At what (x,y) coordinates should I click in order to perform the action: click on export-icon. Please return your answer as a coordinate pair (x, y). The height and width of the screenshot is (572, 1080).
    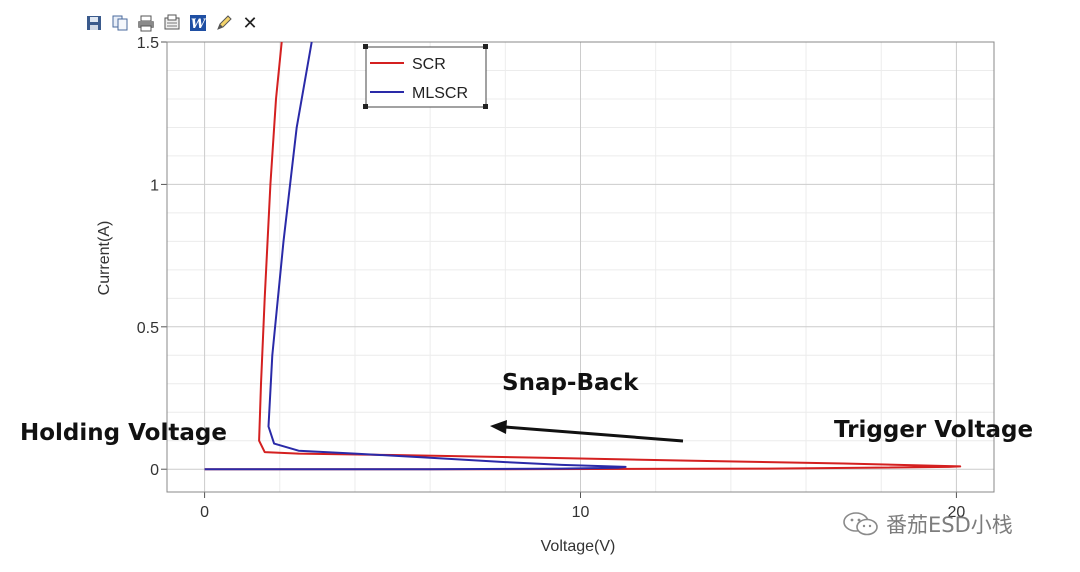
    Looking at the image, I should click on (172, 23).